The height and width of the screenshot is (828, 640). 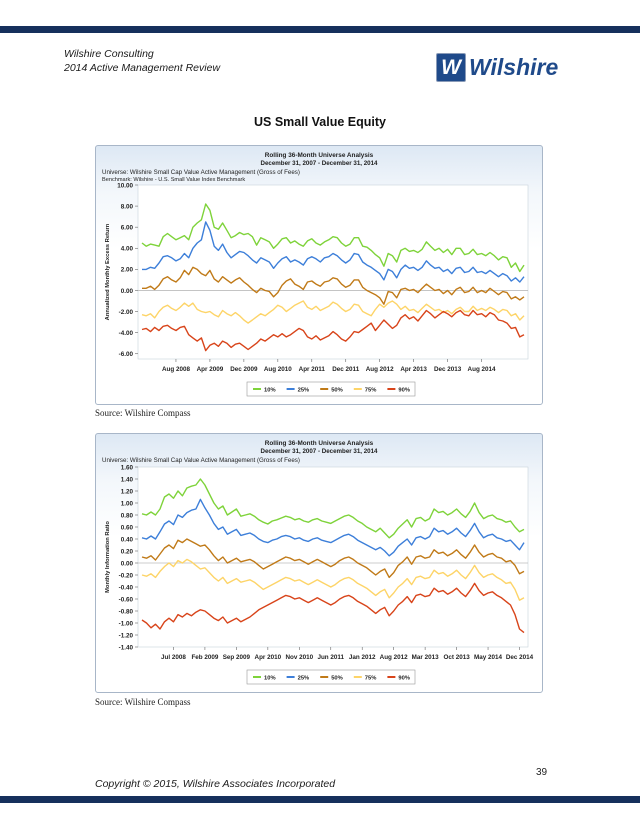 I want to click on x-tick-label: Dec 2011, so click(x=345, y=369).